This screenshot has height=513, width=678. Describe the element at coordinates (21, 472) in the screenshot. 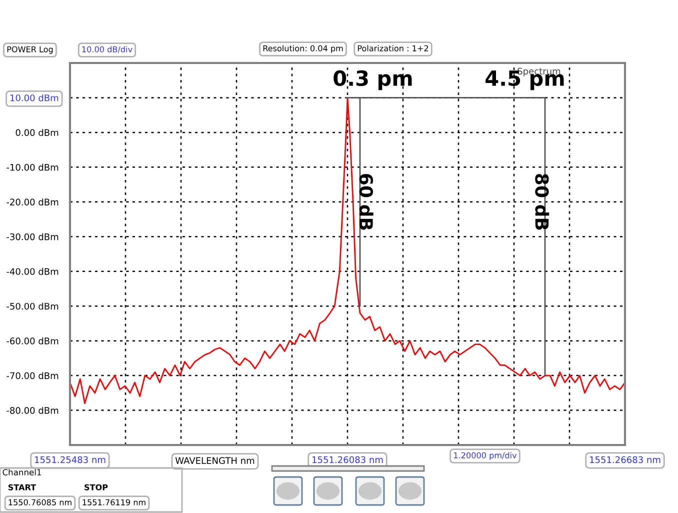

I see `text: Channel1` at that location.